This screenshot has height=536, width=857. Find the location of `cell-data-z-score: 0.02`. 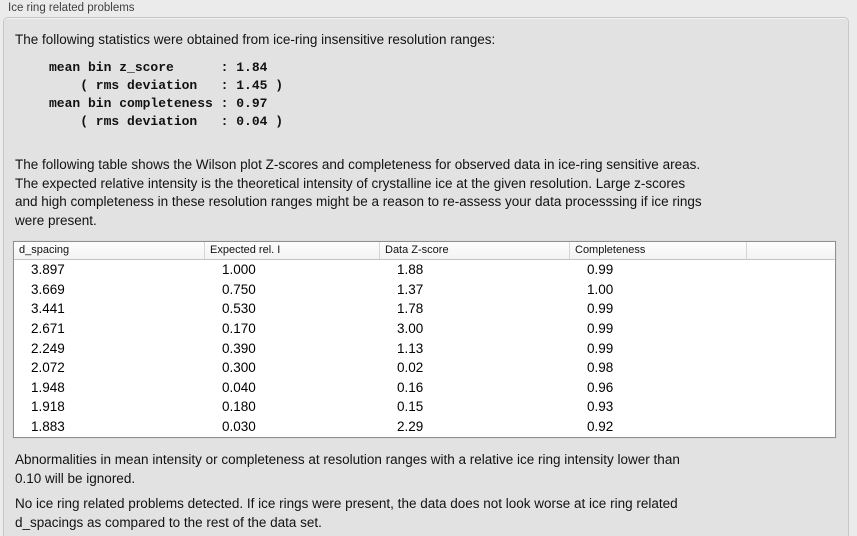

cell-data-z-score: 0.02 is located at coordinates (410, 368).